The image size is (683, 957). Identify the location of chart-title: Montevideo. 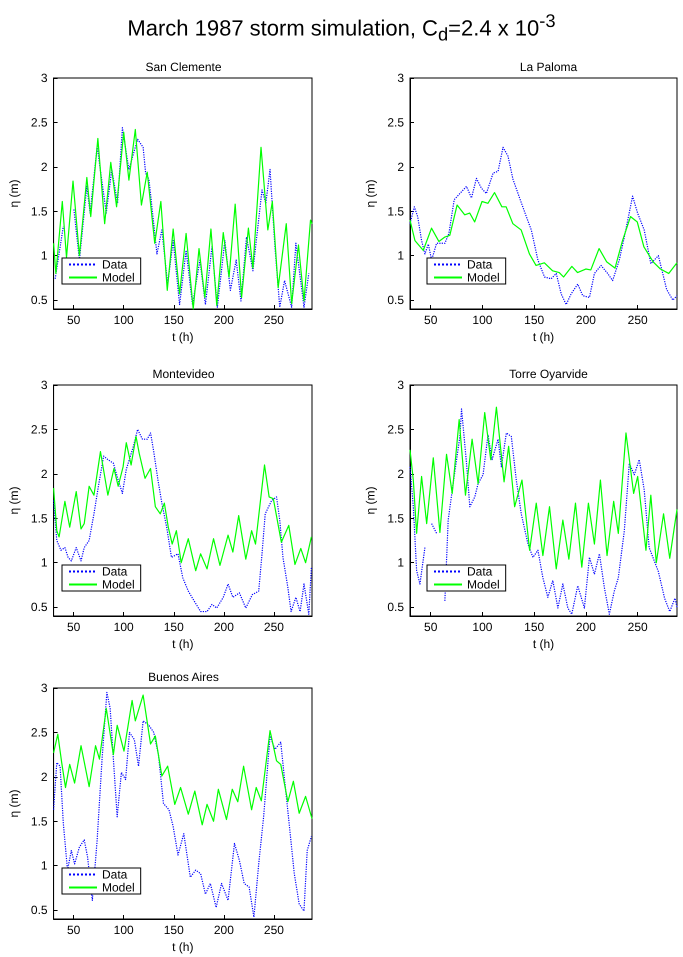
(183, 374).